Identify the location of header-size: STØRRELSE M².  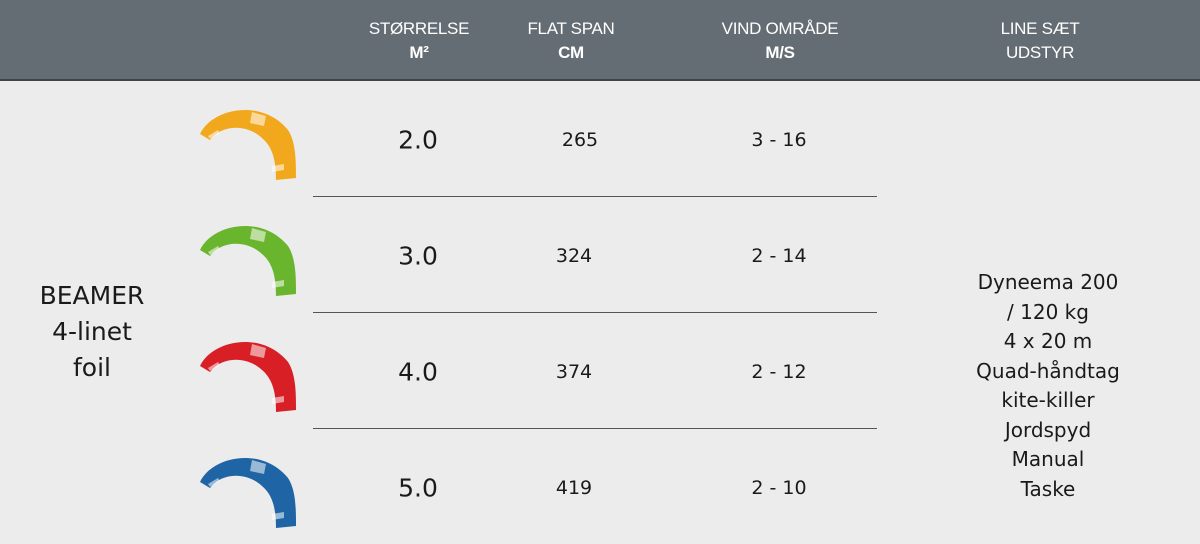
(419, 41).